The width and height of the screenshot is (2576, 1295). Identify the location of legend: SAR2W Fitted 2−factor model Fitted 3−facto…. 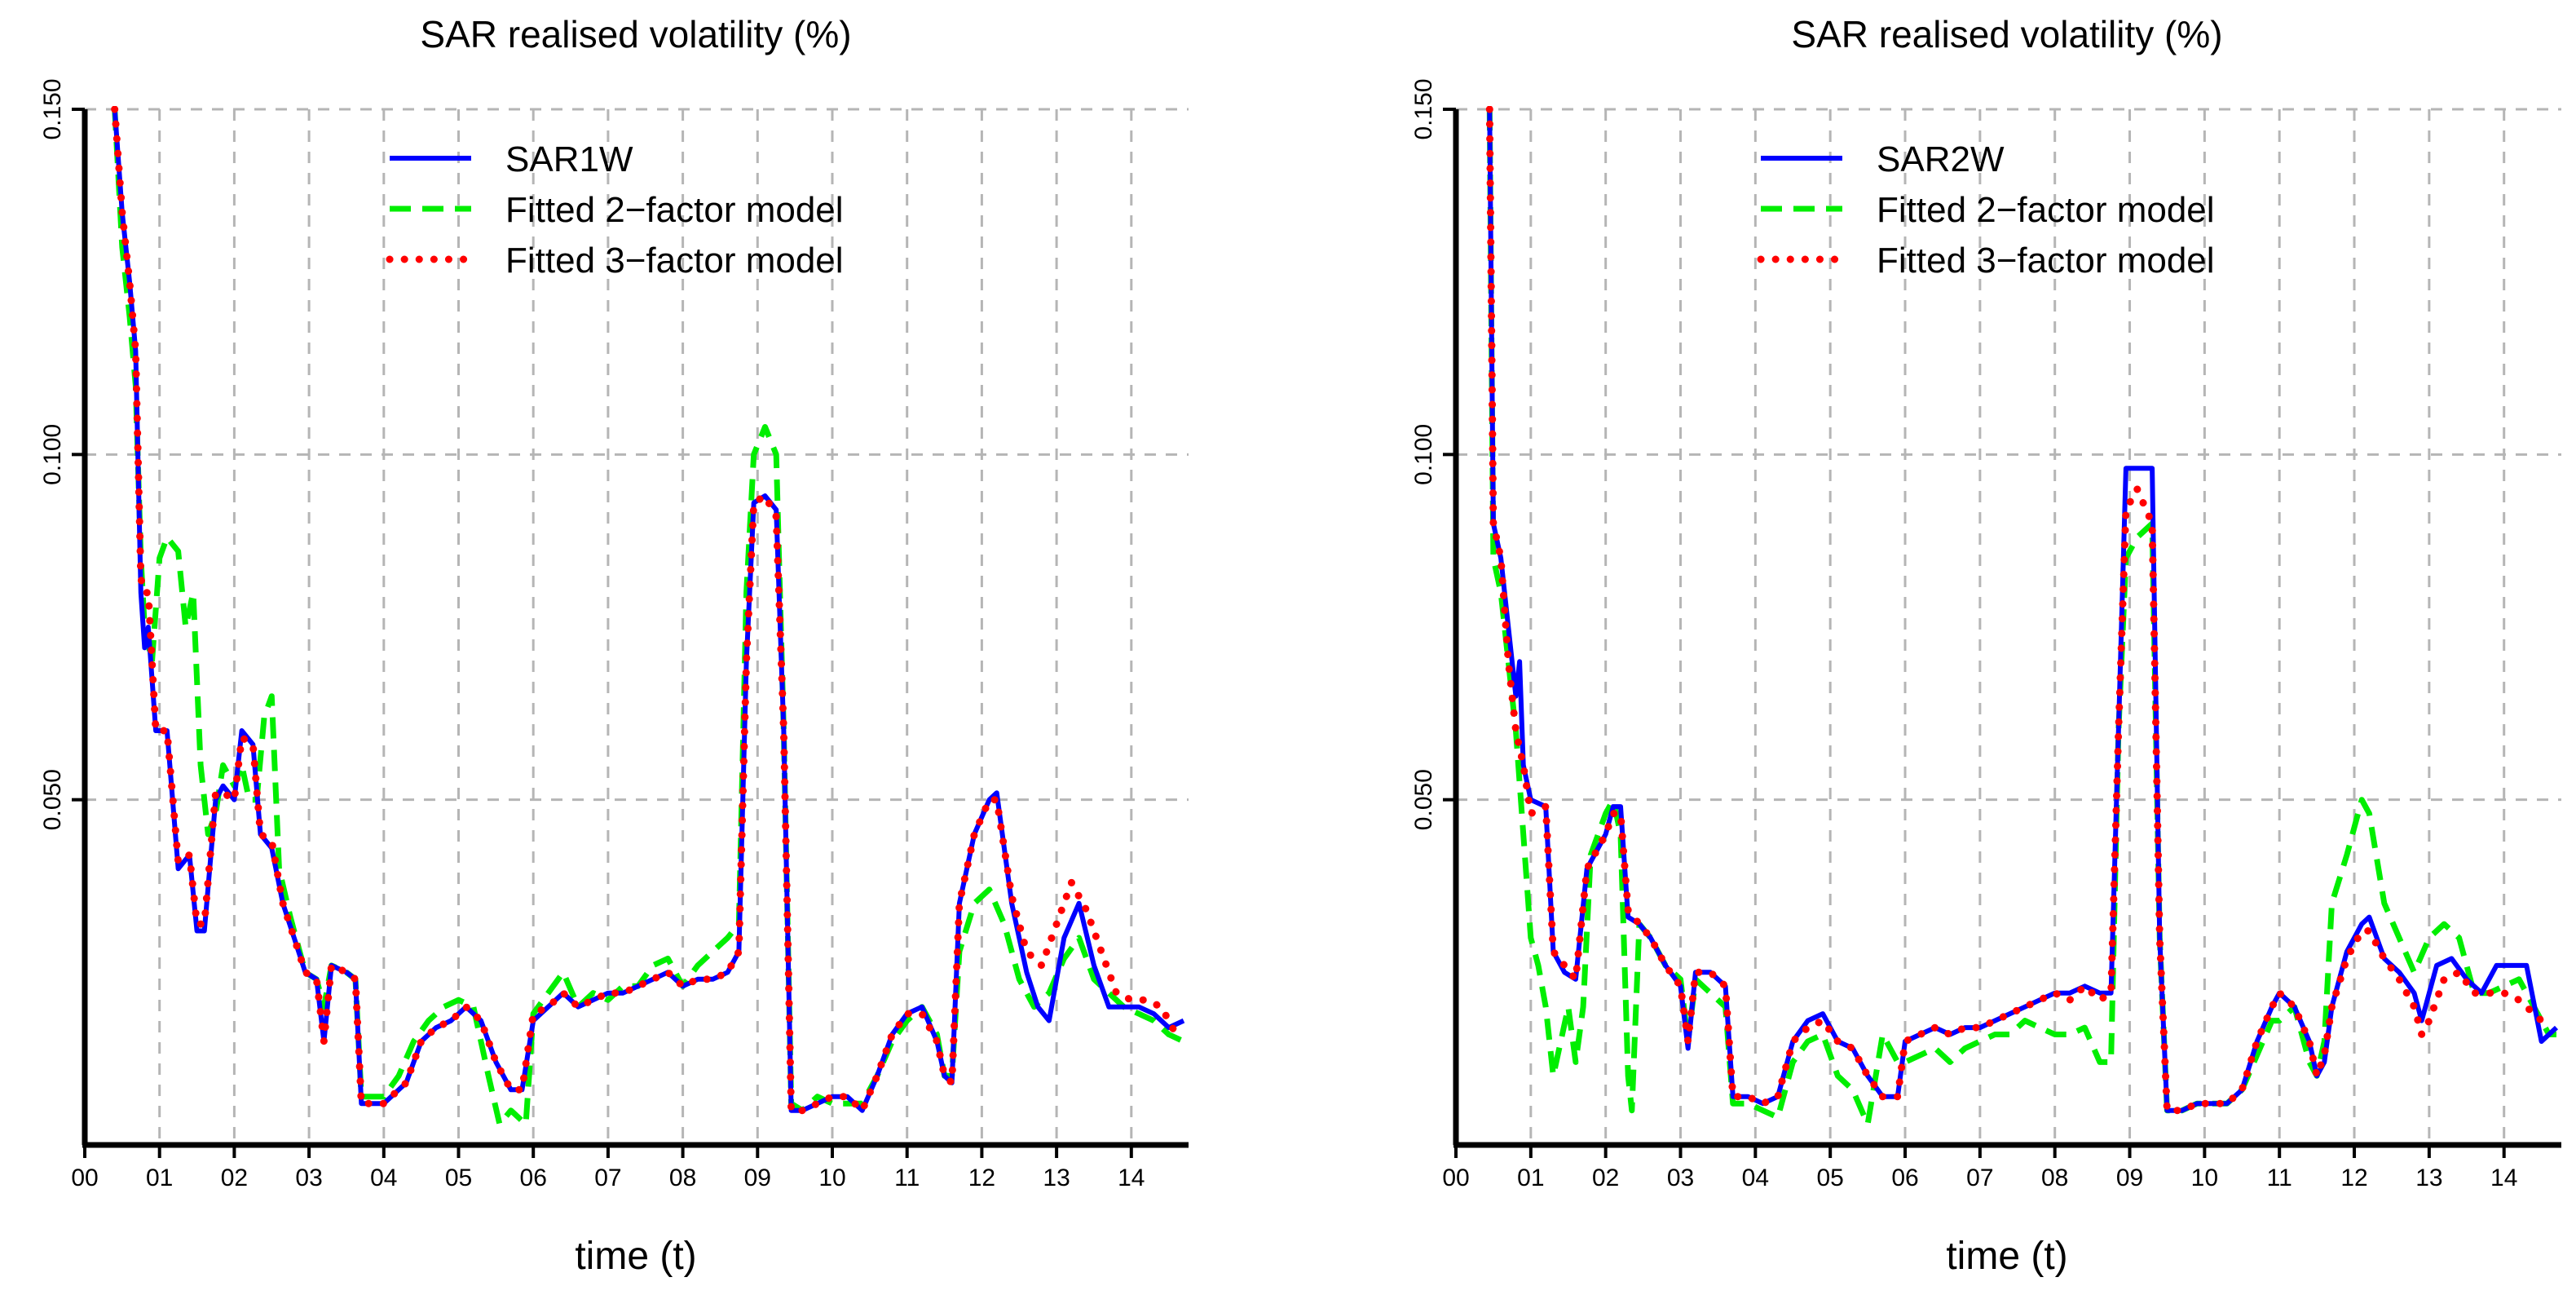
(1986, 210).